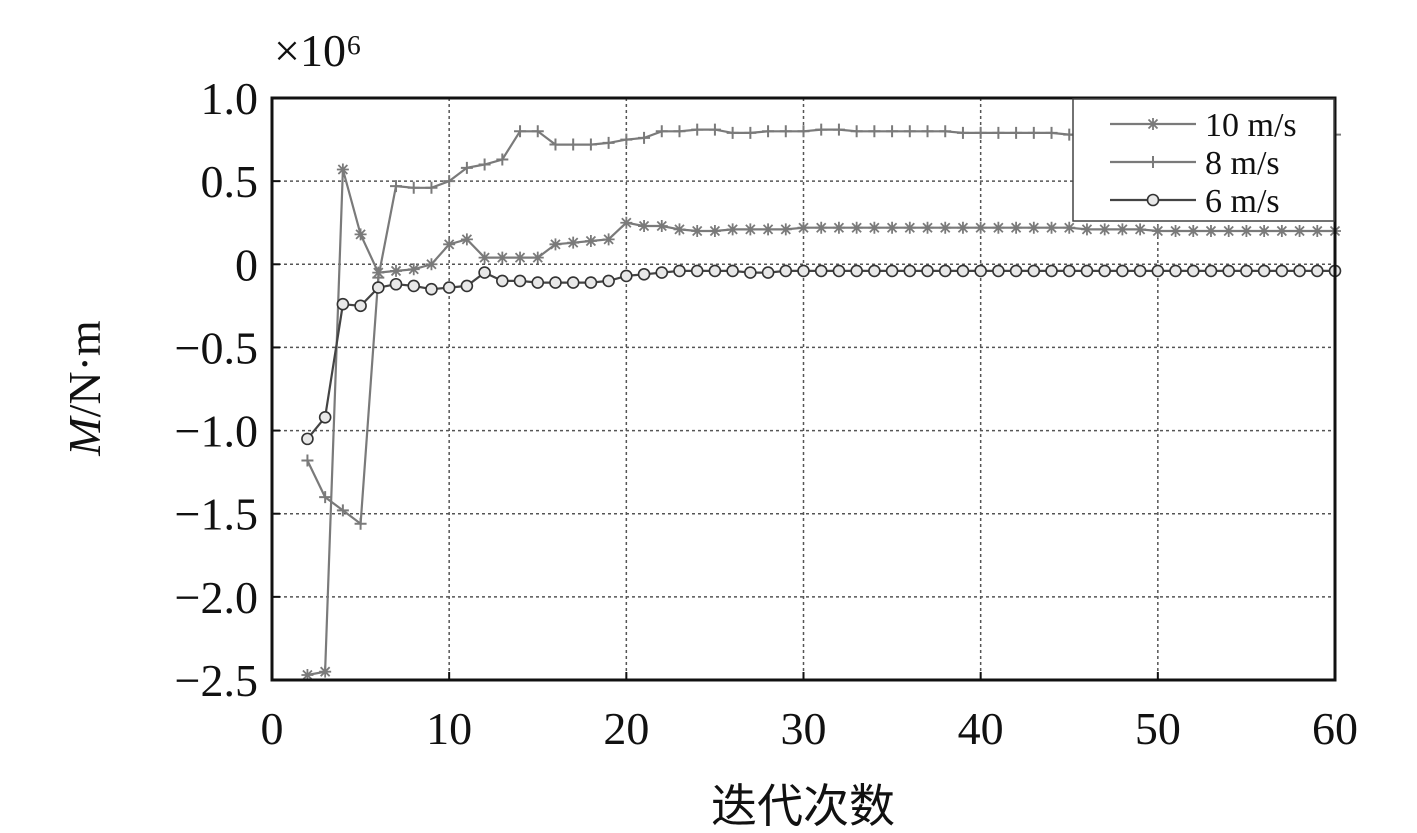  Describe the element at coordinates (1203, 125) in the screenshot. I see `legend-item: 10 m/s` at that location.